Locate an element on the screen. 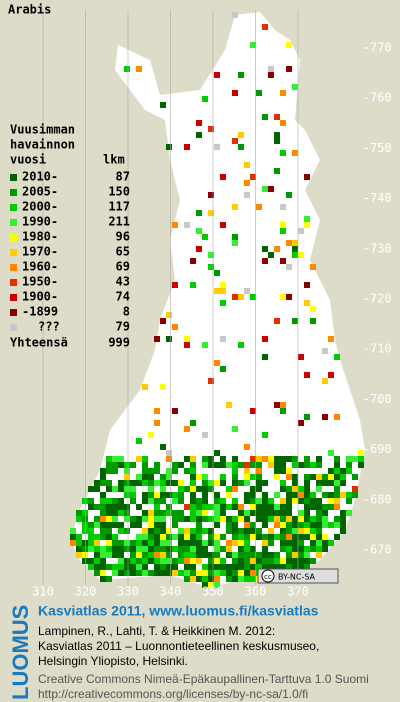 The height and width of the screenshot is (702, 400). y-tick-label: 760 is located at coordinates (381, 98).